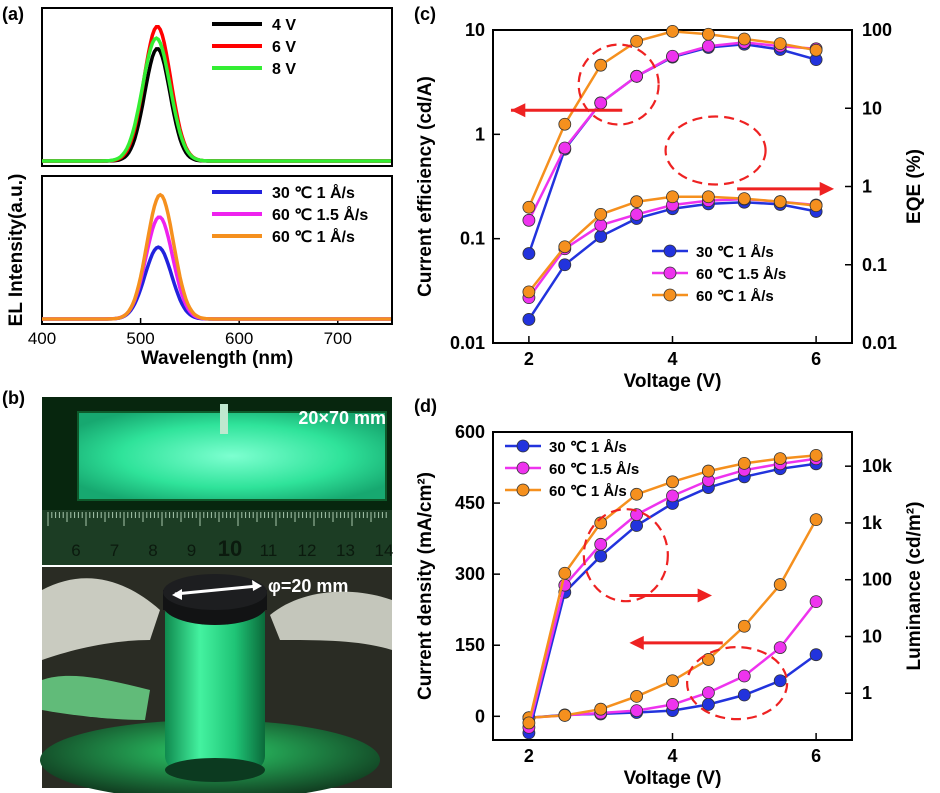  I want to click on y2-tick-label: 0.01, so click(879, 343).